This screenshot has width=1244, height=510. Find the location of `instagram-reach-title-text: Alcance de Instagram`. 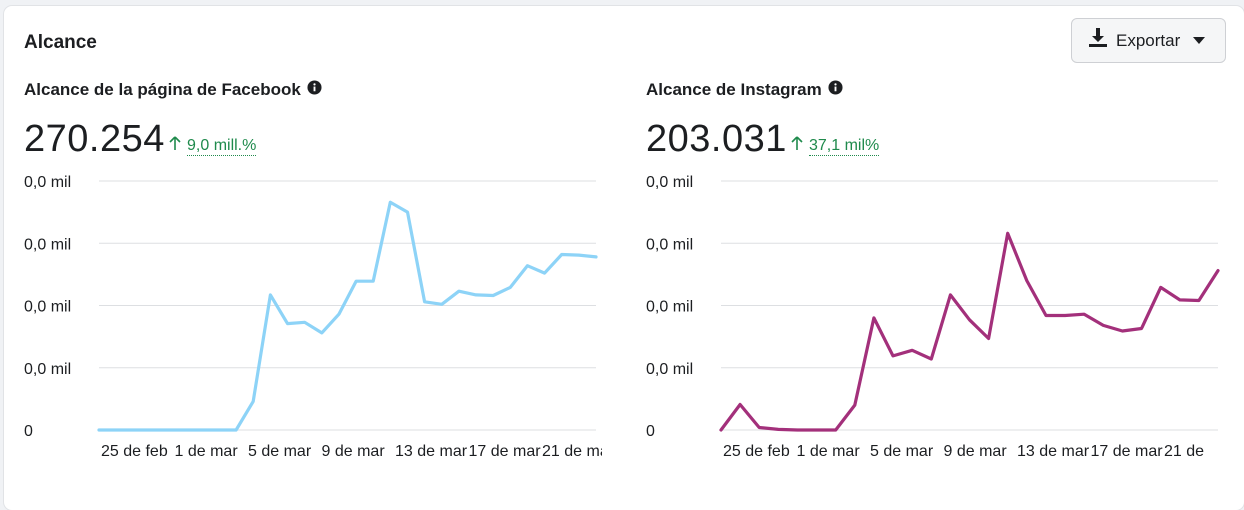

instagram-reach-title-text: Alcance de Instagram is located at coordinates (734, 89).